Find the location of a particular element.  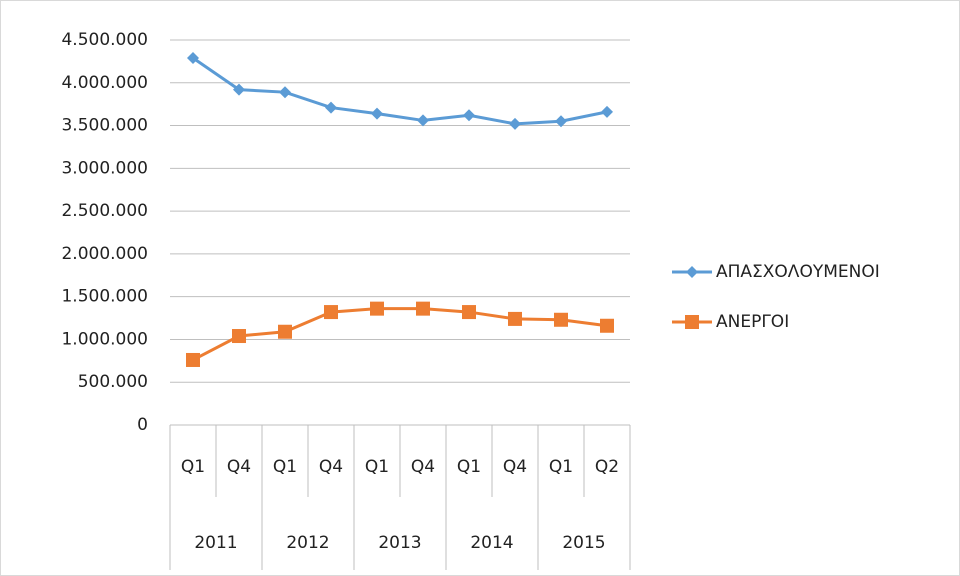

y-tick-label: 500.000 is located at coordinates (113, 382).